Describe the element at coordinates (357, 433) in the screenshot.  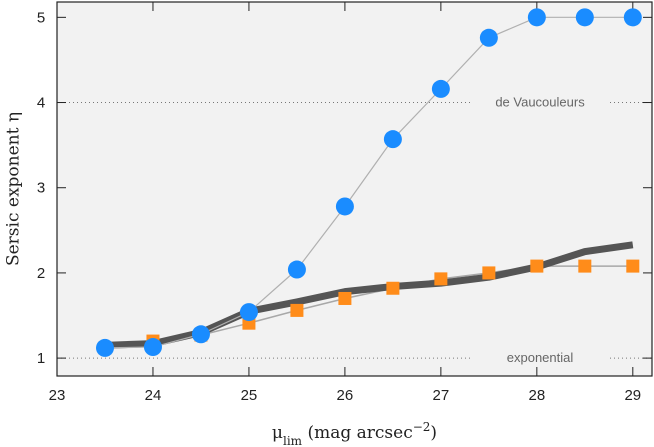
I see `x-axis-label-part: (mag arcsec` at that location.